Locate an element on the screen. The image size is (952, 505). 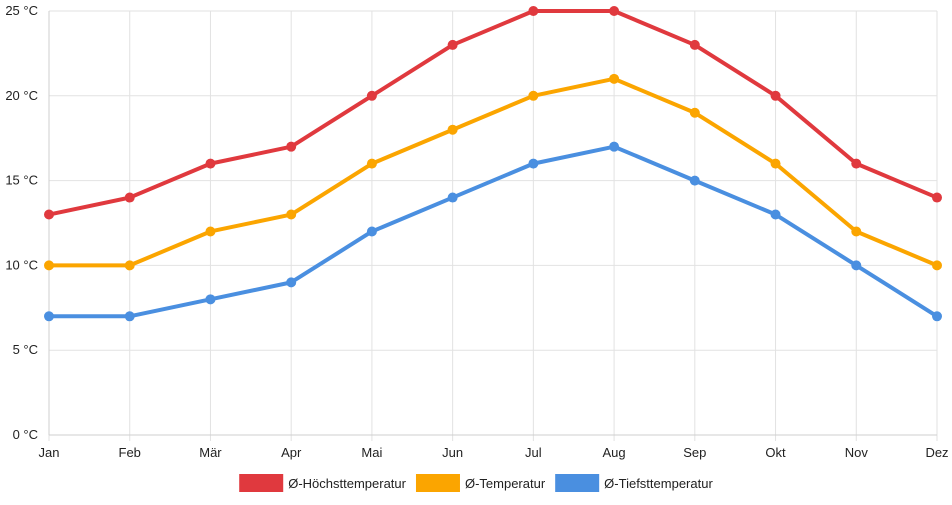
legend-item: Ø-Höchsttemperatur is located at coordinates (323, 483).